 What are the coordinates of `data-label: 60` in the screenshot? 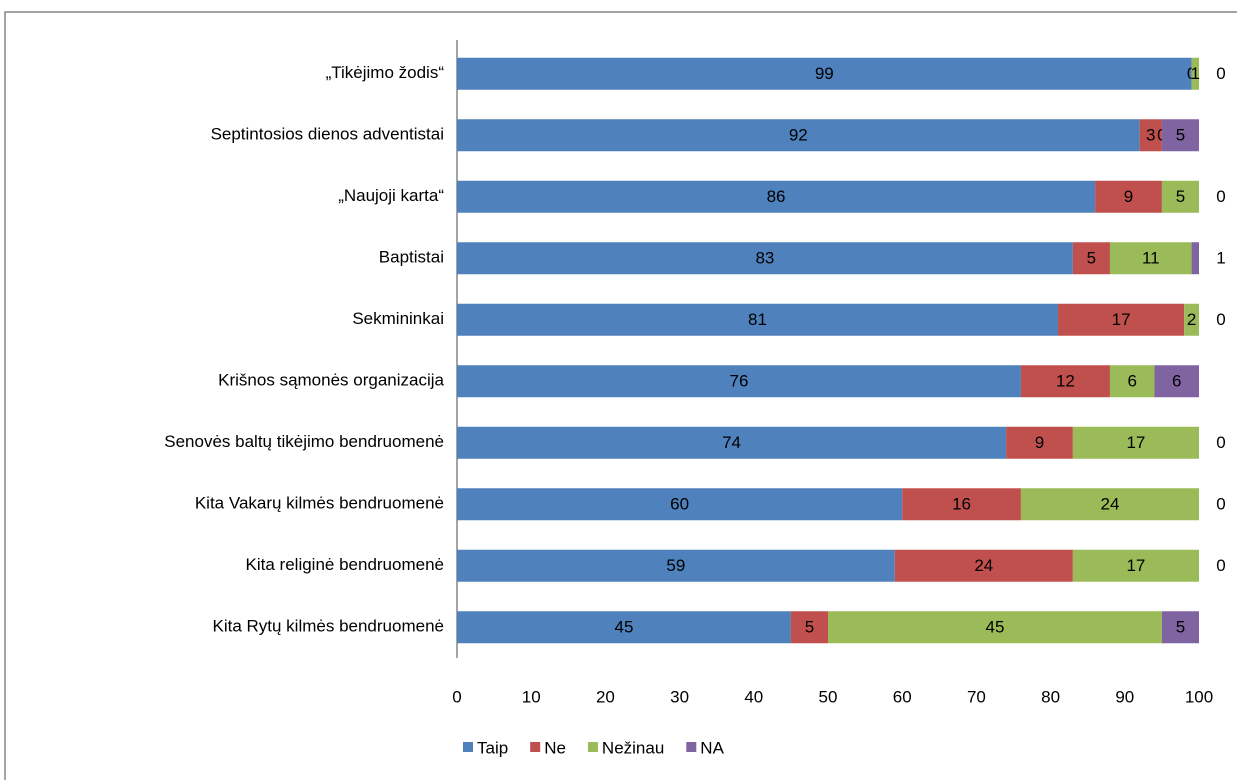 It's located at (679, 504).